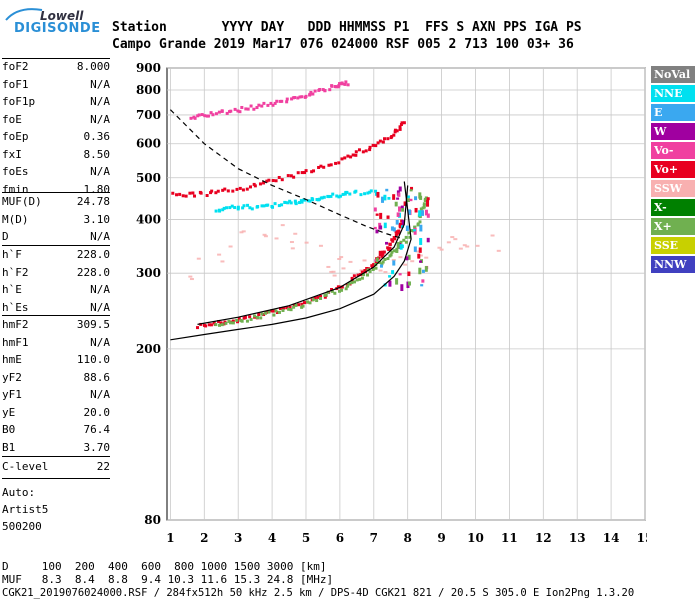 The width and height of the screenshot is (700, 600). I want to click on param-value: 8.50, so click(97, 154).